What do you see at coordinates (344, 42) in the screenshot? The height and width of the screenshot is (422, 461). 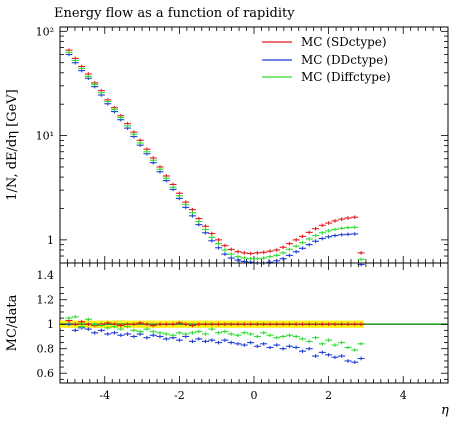 I see `legend-label-sdctype: MC (SDctype)` at bounding box center [344, 42].